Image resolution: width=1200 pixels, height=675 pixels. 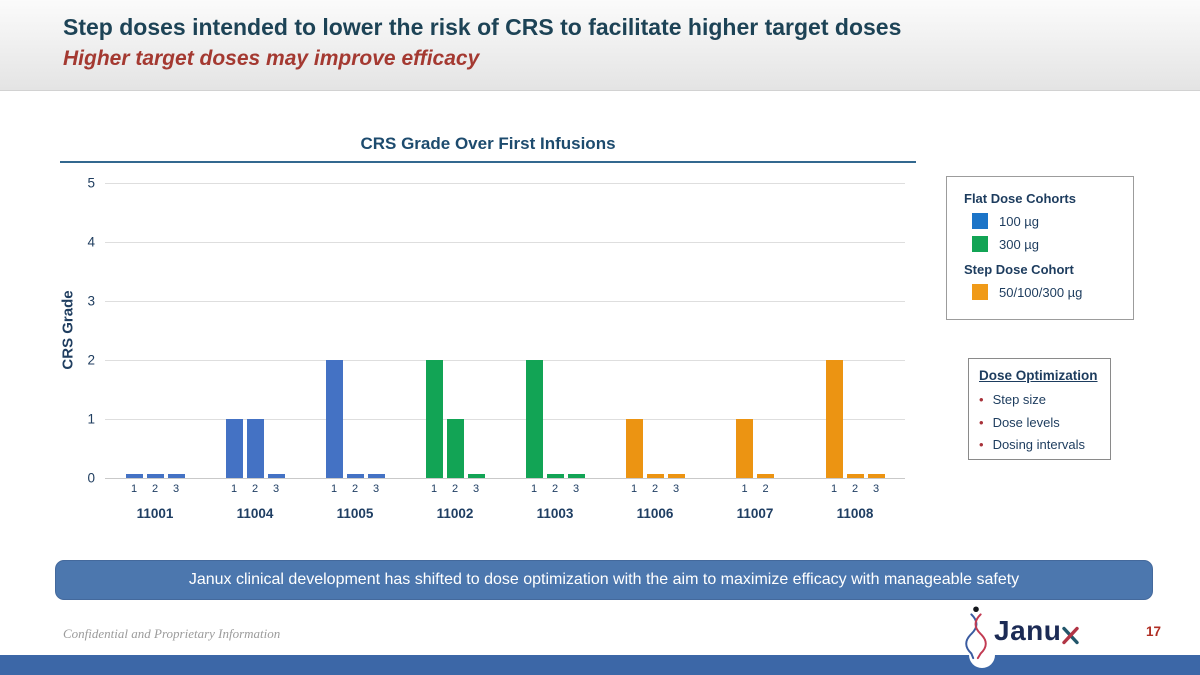 I want to click on bar-group: 1 2 3 11005, so click(x=355, y=352).